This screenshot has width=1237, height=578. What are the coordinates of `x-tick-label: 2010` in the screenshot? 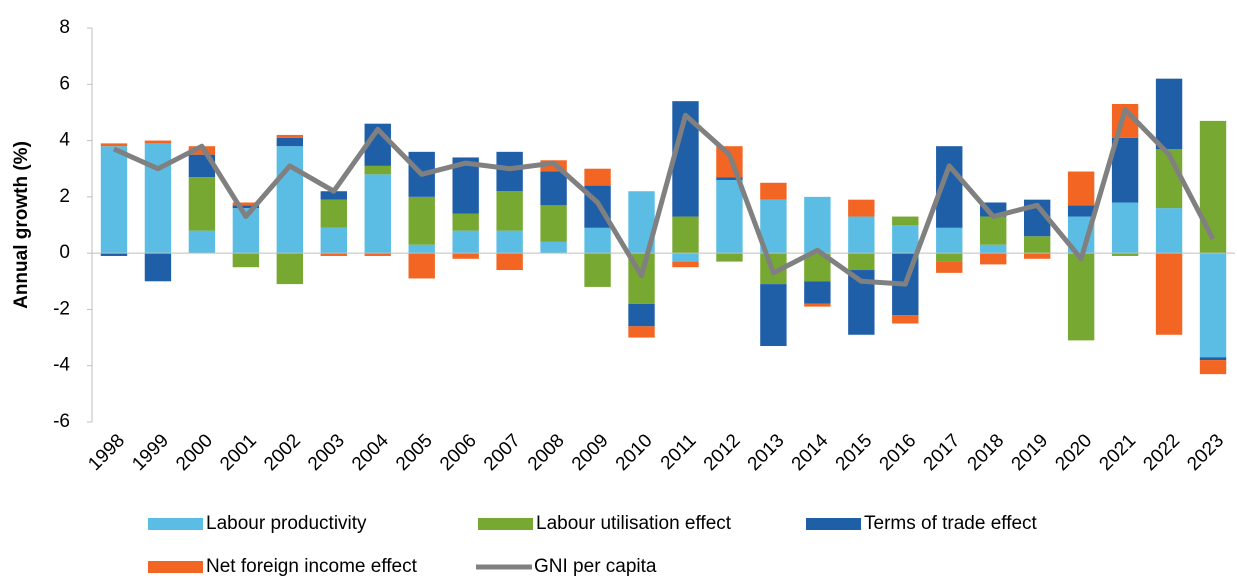 It's located at (634, 452).